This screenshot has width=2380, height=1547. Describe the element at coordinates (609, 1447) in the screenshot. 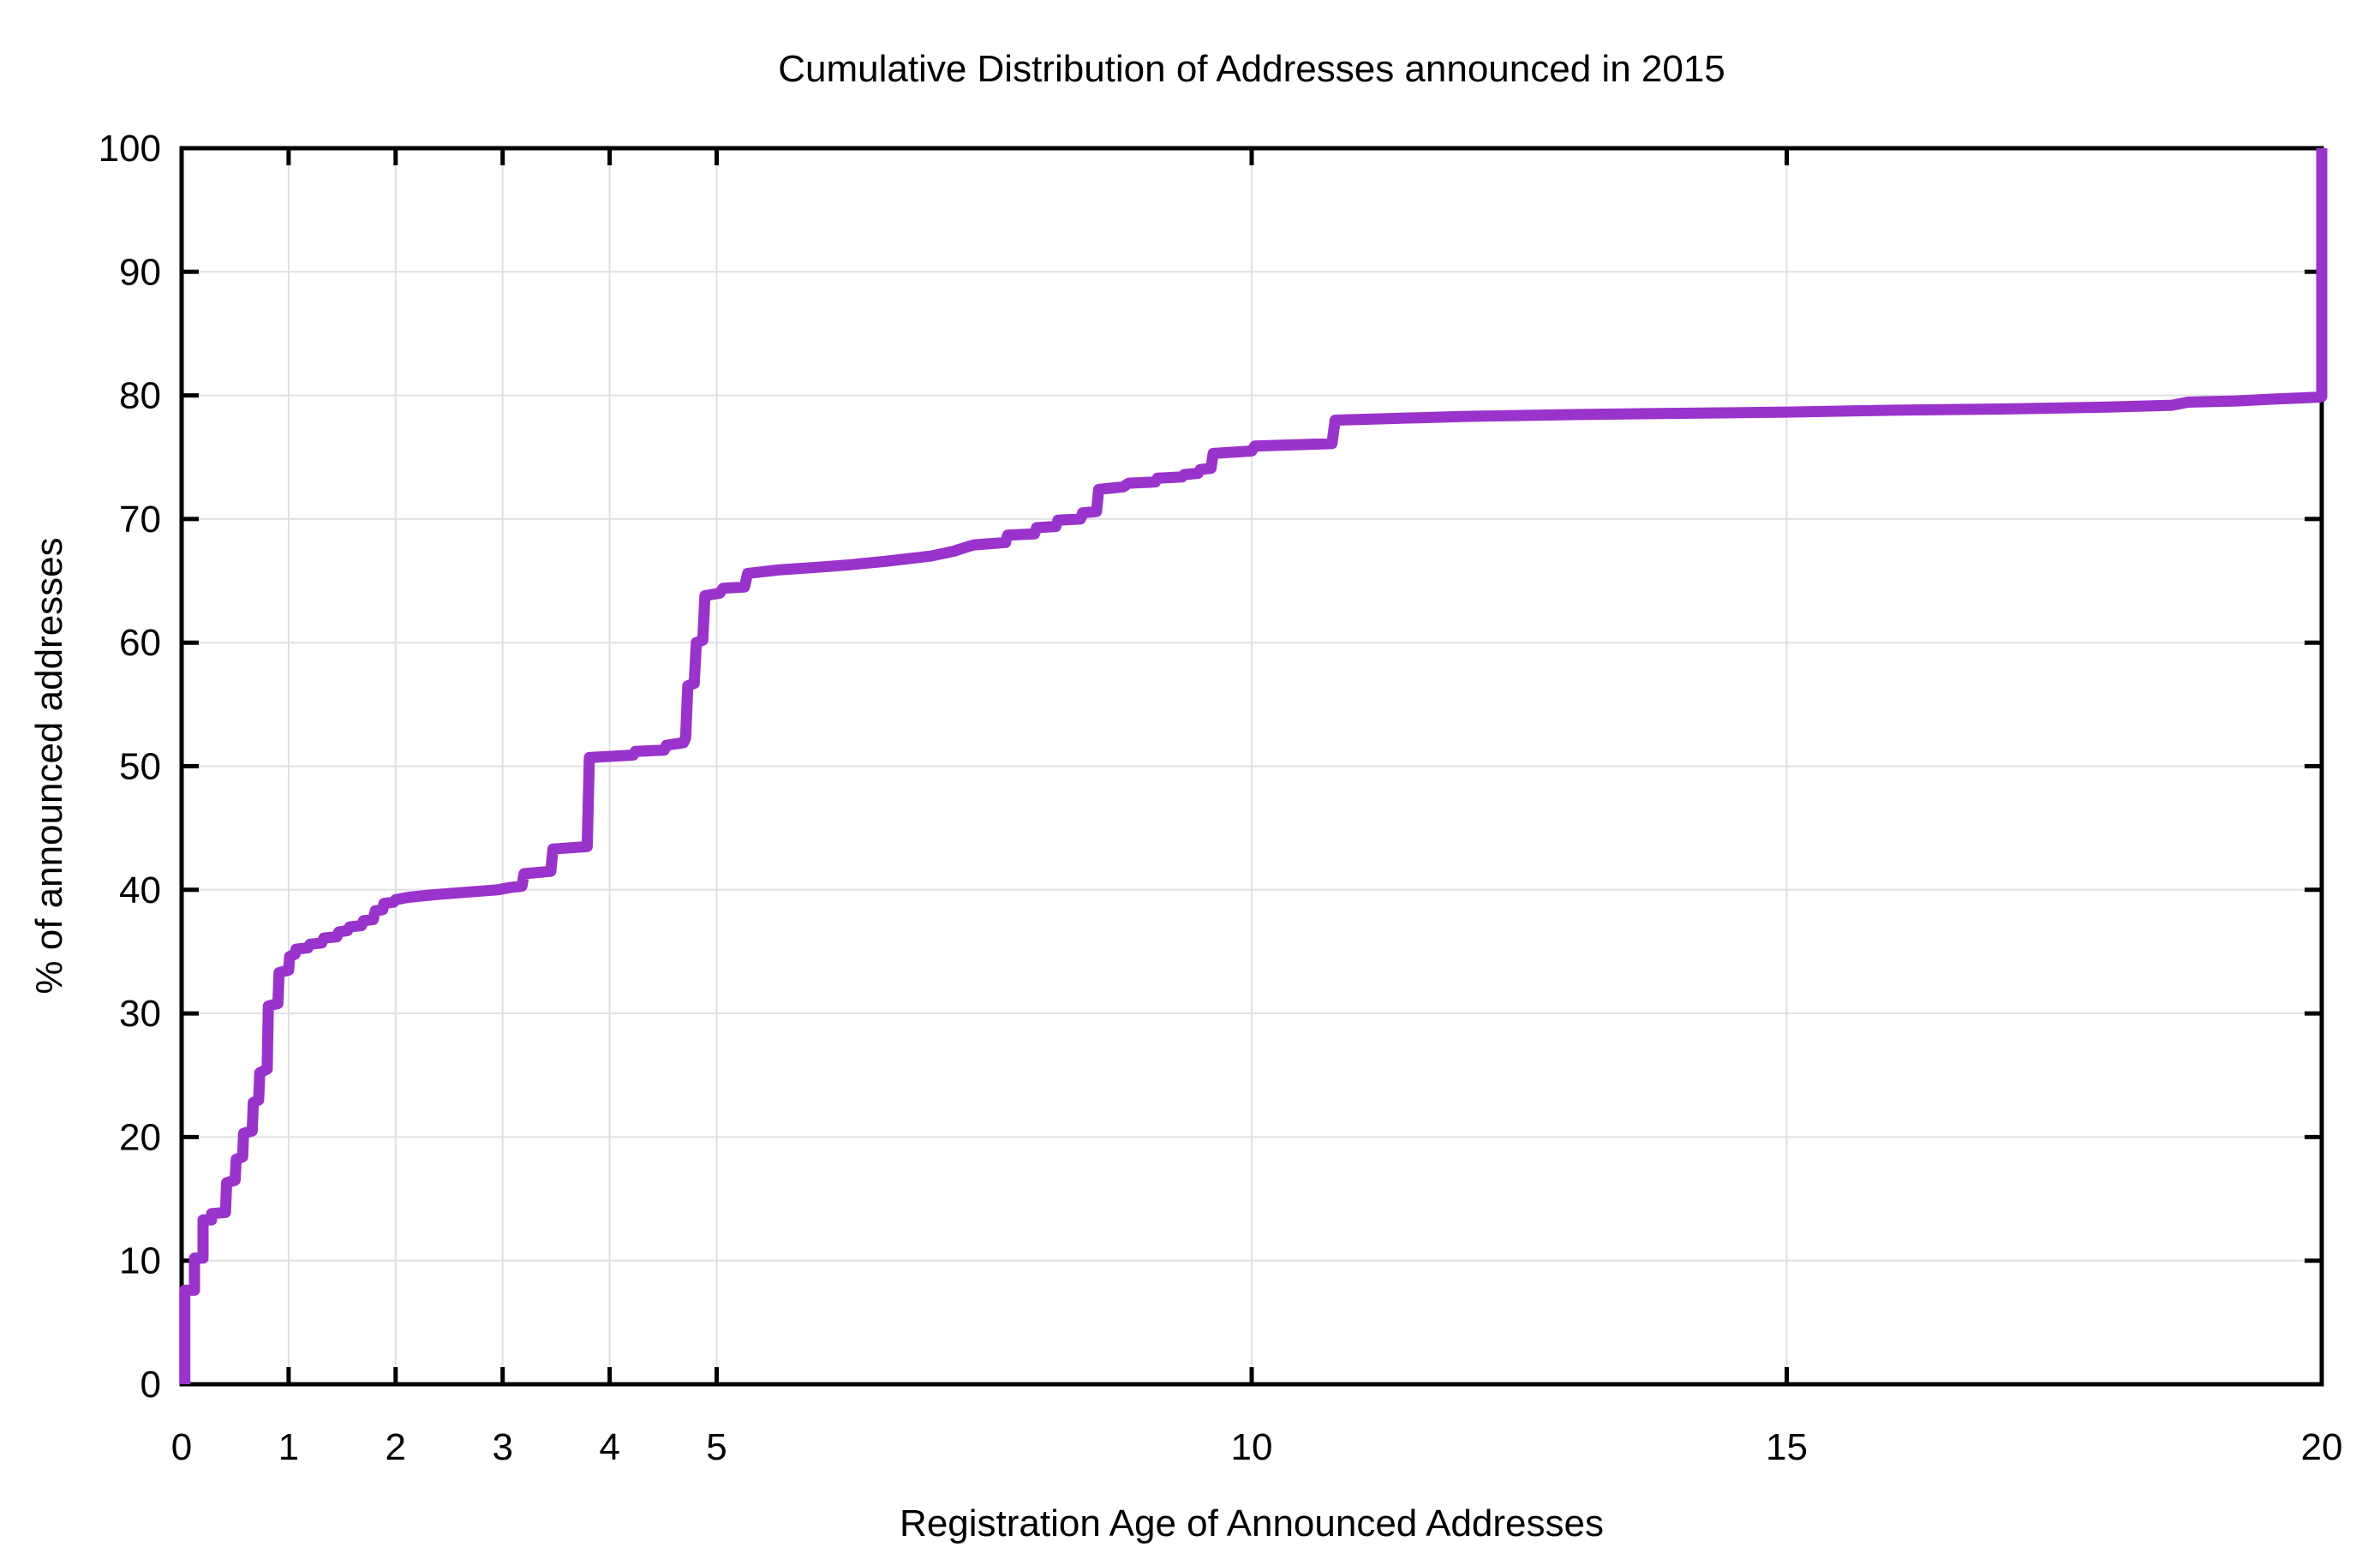

I see `x-tick-label: 4` at that location.